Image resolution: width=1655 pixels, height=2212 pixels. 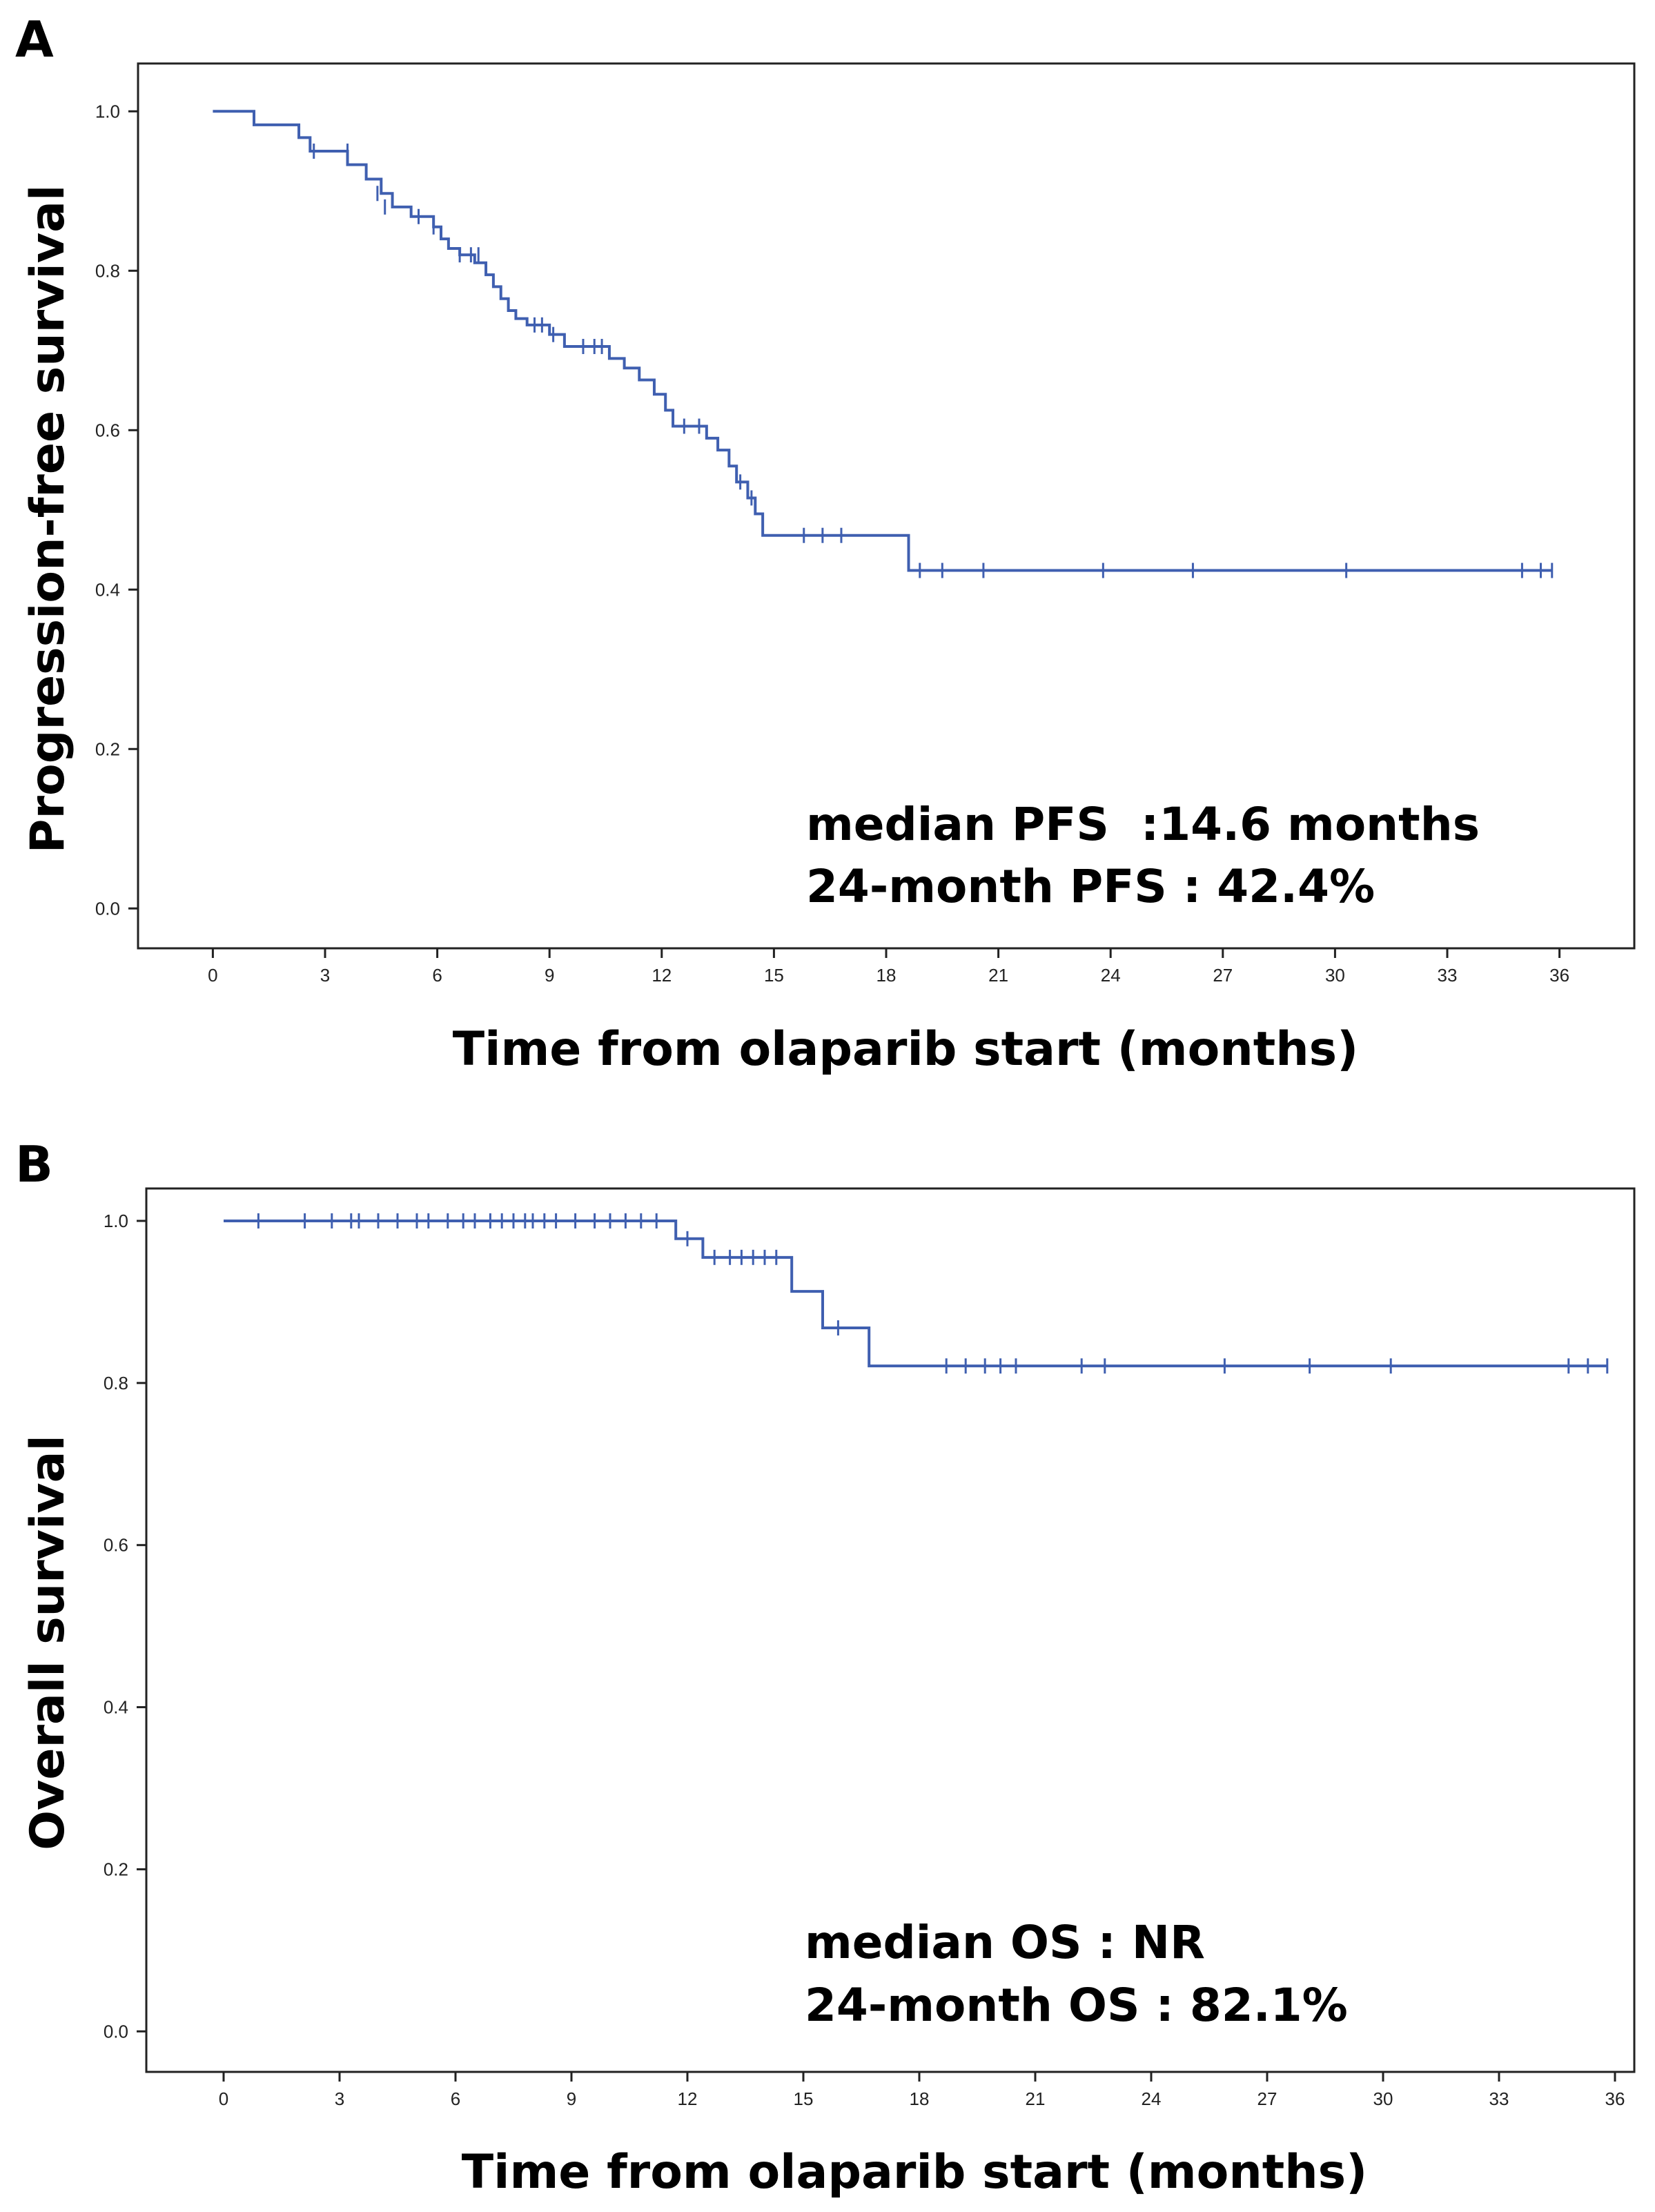 I want to click on panel-b-xtick-label: 0, so click(x=223, y=2098).